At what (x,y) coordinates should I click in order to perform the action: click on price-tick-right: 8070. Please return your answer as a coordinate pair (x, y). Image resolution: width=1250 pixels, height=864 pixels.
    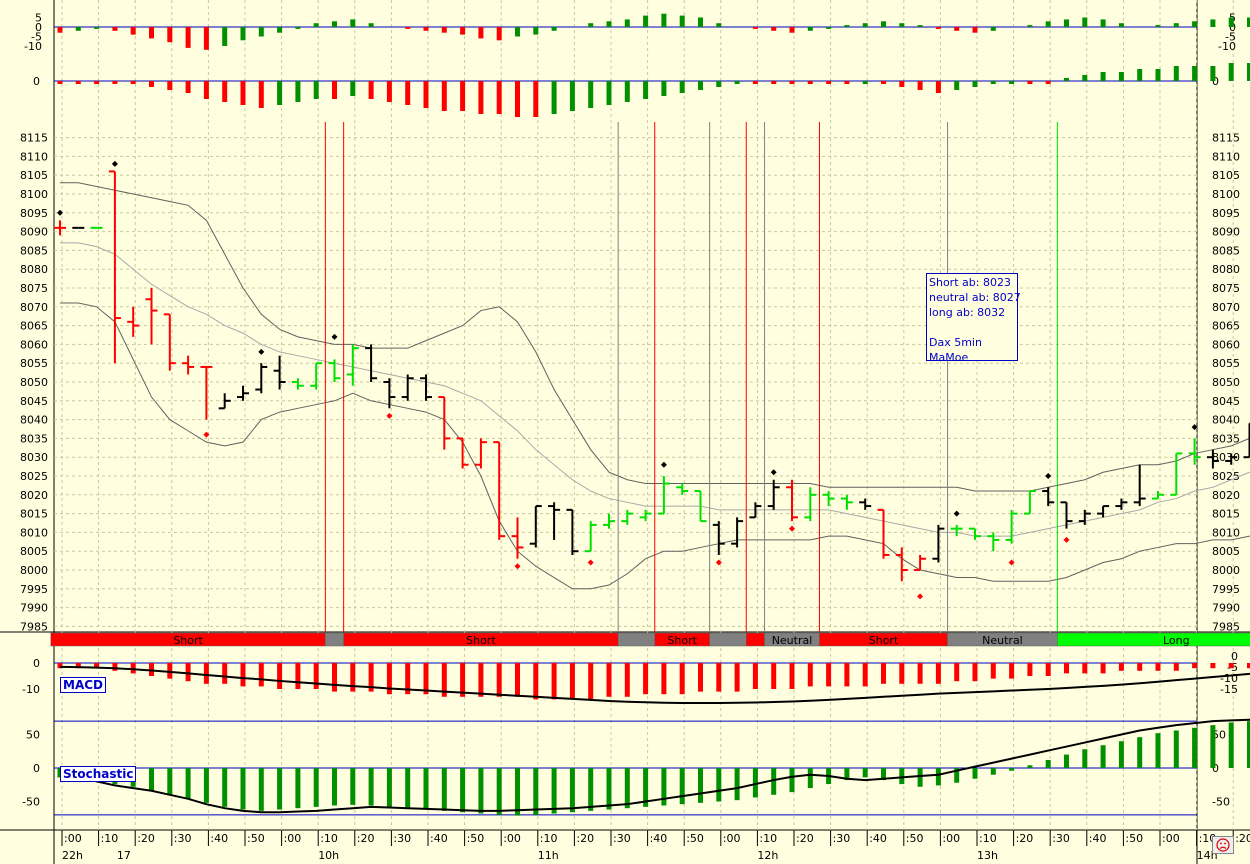
    Looking at the image, I should click on (1226, 307).